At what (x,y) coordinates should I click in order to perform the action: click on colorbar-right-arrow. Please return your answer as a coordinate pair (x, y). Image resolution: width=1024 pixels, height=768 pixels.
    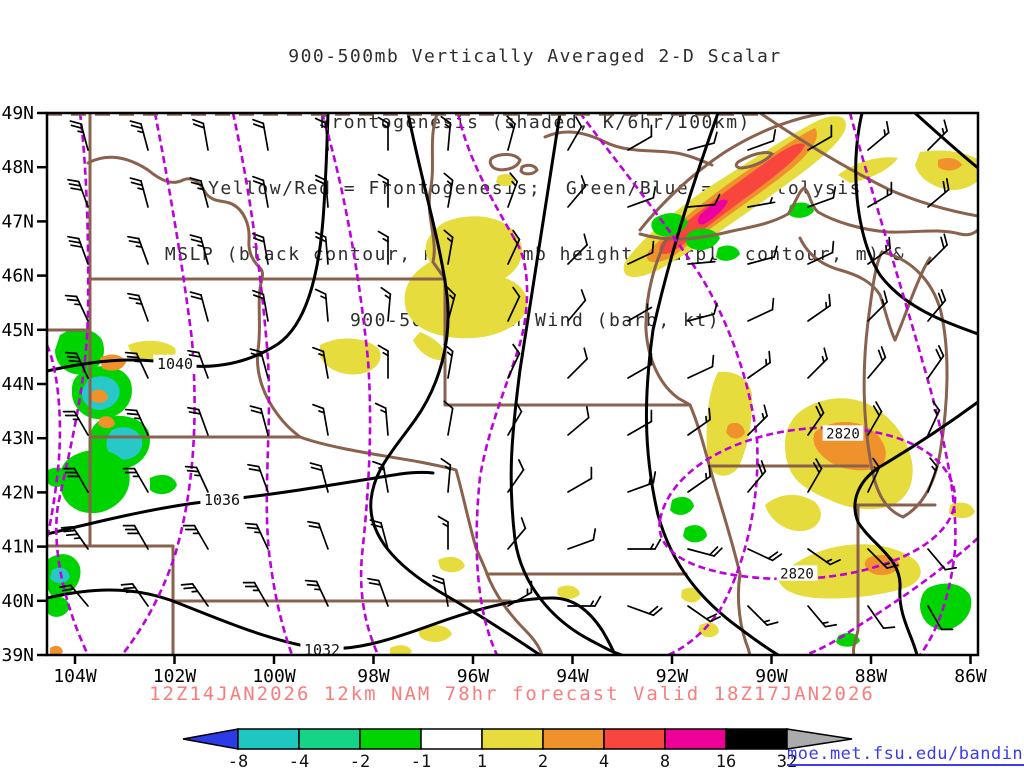
    Looking at the image, I should click on (819, 739).